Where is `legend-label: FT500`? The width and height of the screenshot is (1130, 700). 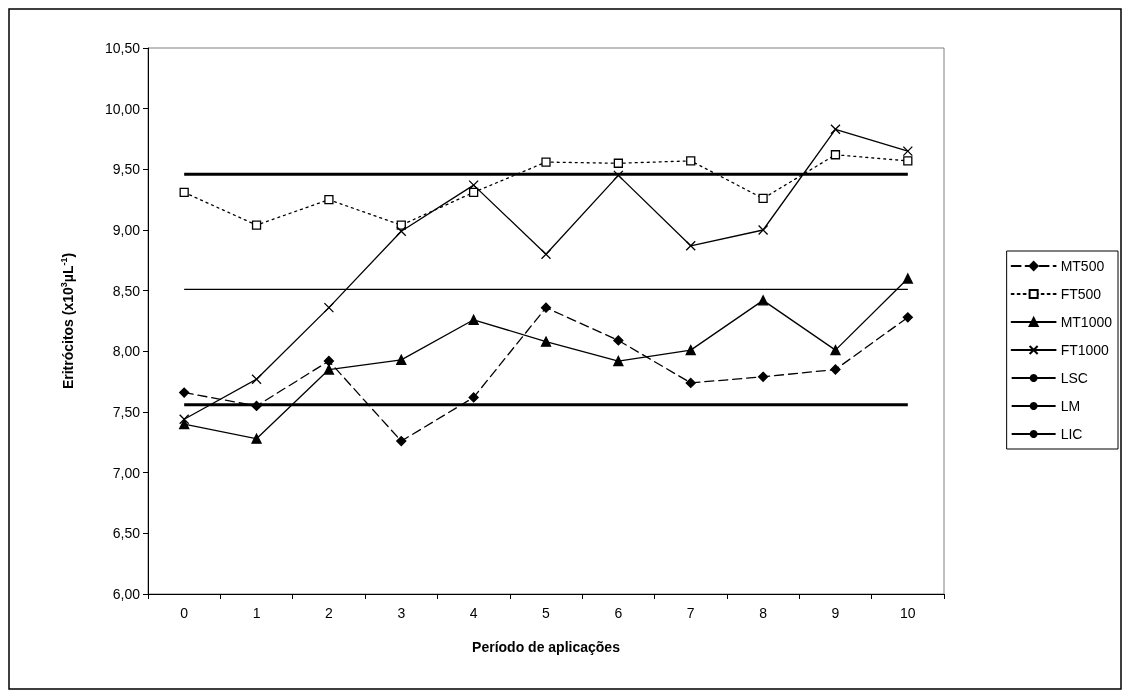 legend-label: FT500 is located at coordinates (1081, 294).